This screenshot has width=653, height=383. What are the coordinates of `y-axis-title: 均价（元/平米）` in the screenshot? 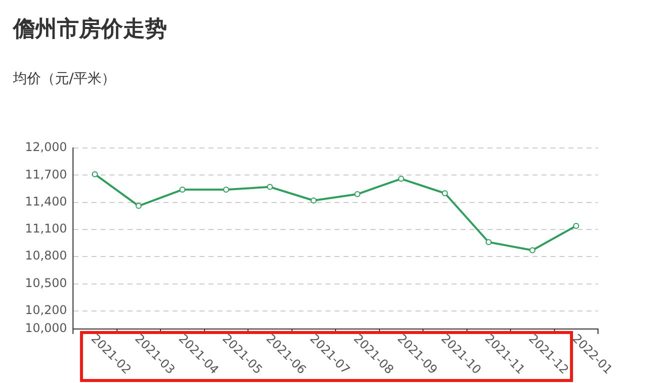 It's located at (64, 79).